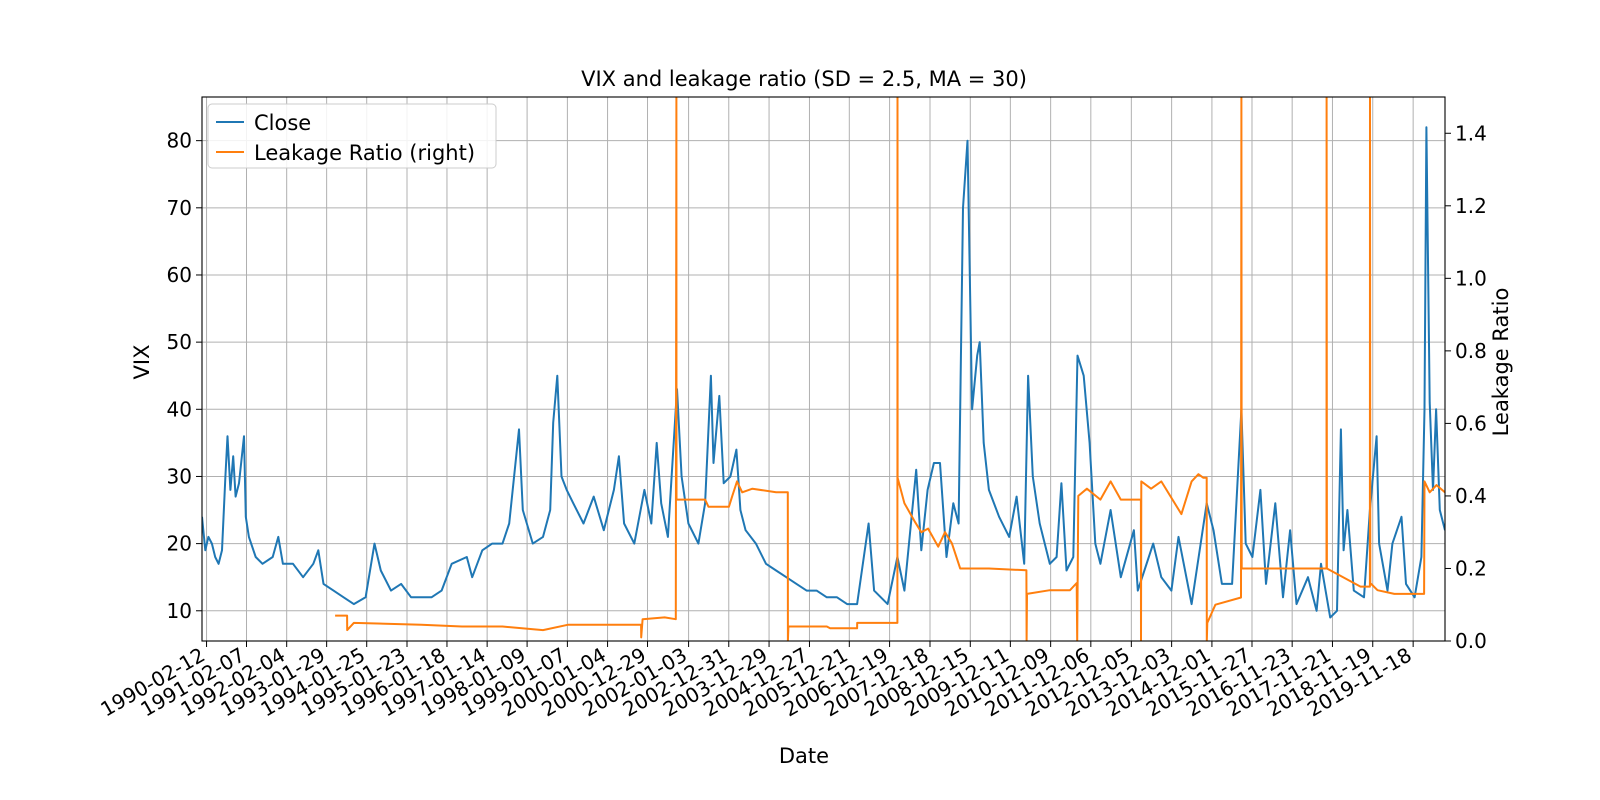 This screenshot has height=800, width=1600. What do you see at coordinates (179, 409) in the screenshot?
I see `y-tick-label-left: 40` at bounding box center [179, 409].